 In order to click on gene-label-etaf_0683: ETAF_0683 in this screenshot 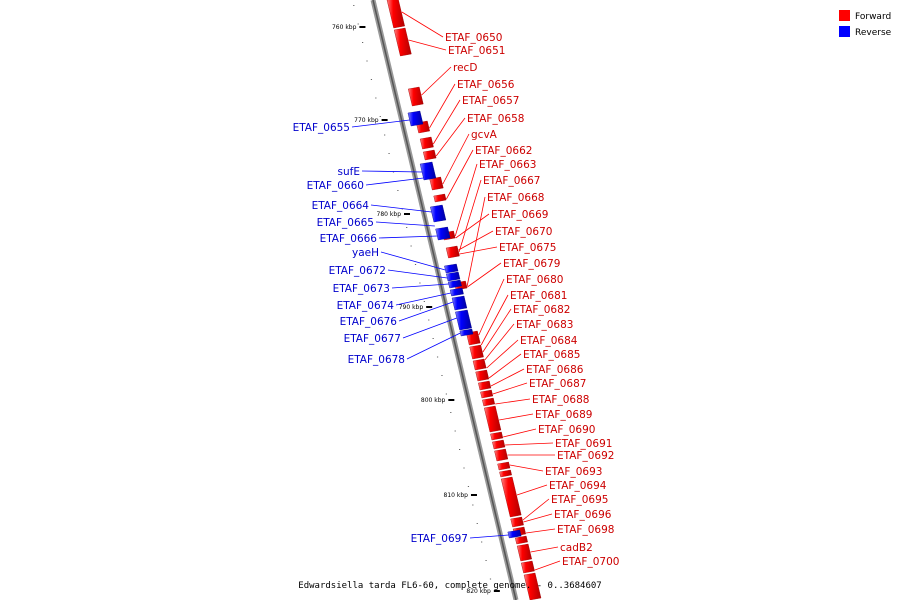, I will do `click(544, 325)`.